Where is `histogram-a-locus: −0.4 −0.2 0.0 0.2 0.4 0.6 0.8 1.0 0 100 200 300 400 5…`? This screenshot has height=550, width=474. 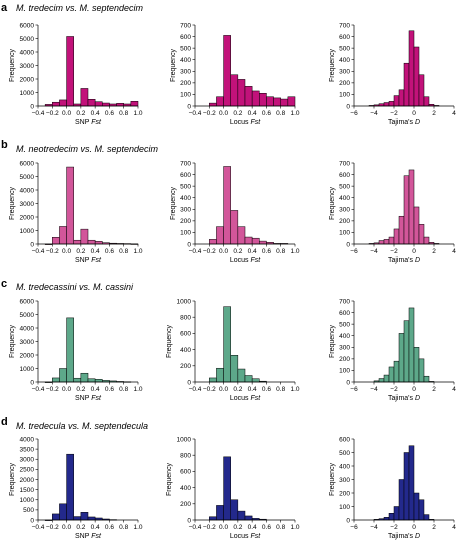 histogram-a-locus: −0.4 −0.2 0.0 0.2 0.4 0.6 0.8 1.0 0 100 200 300 400 5… is located at coordinates (235, 74).